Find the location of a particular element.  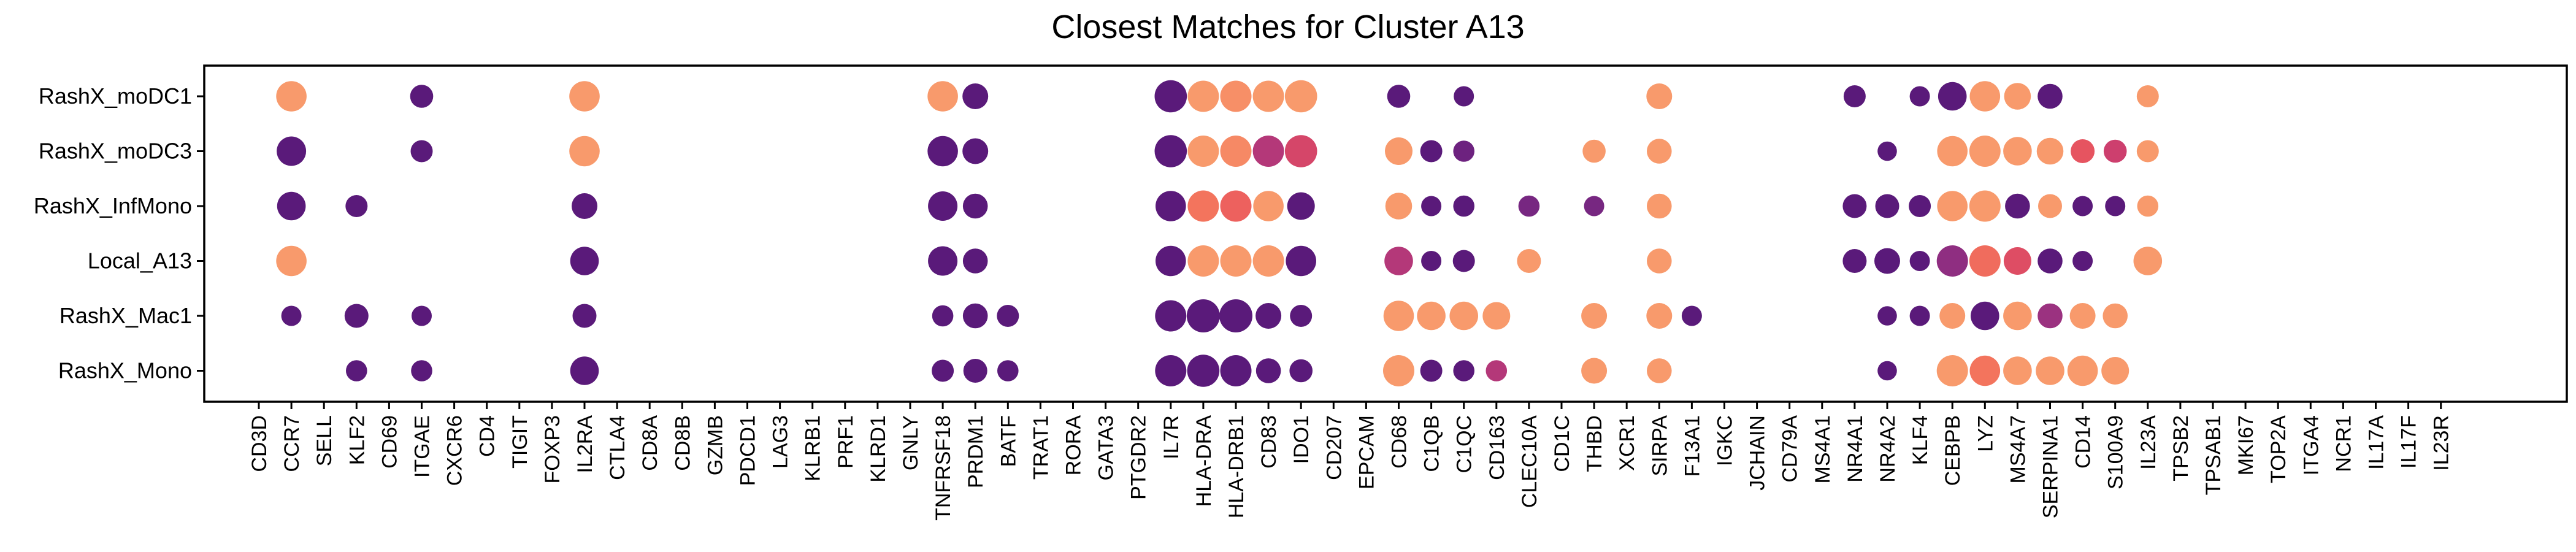

x-tick-label: CD8B is located at coordinates (682, 443).